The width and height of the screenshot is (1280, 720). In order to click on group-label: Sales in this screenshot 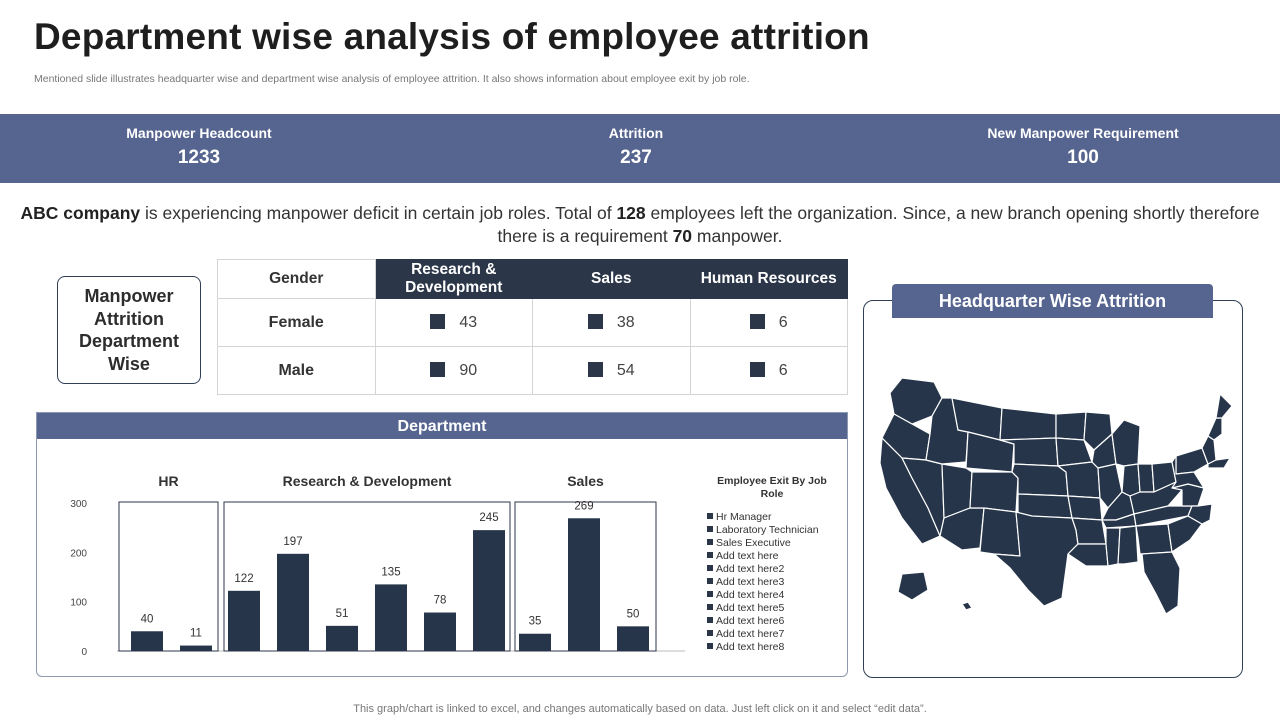, I will do `click(585, 481)`.